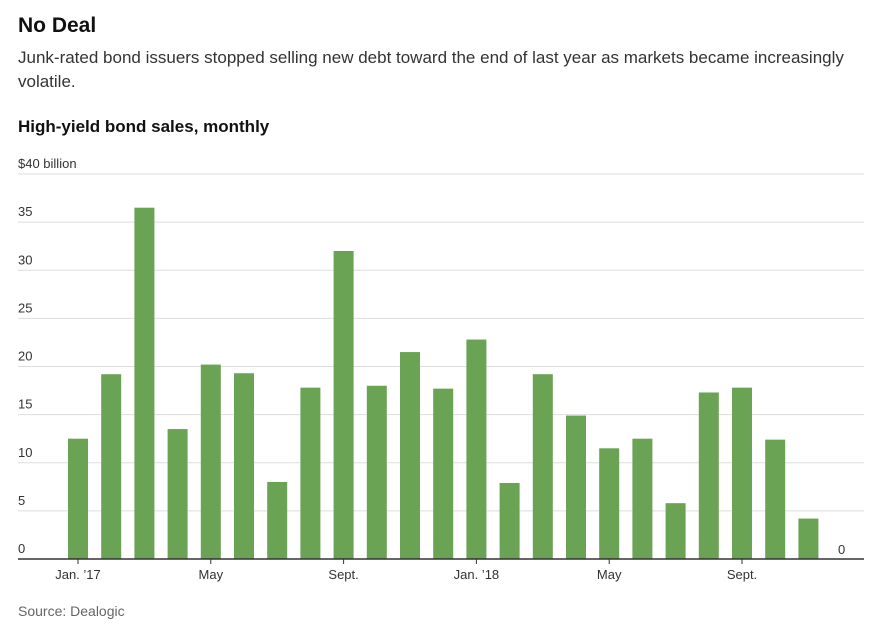 The width and height of the screenshot is (886, 640). What do you see at coordinates (21, 500) in the screenshot?
I see `y-tick-label: 5` at bounding box center [21, 500].